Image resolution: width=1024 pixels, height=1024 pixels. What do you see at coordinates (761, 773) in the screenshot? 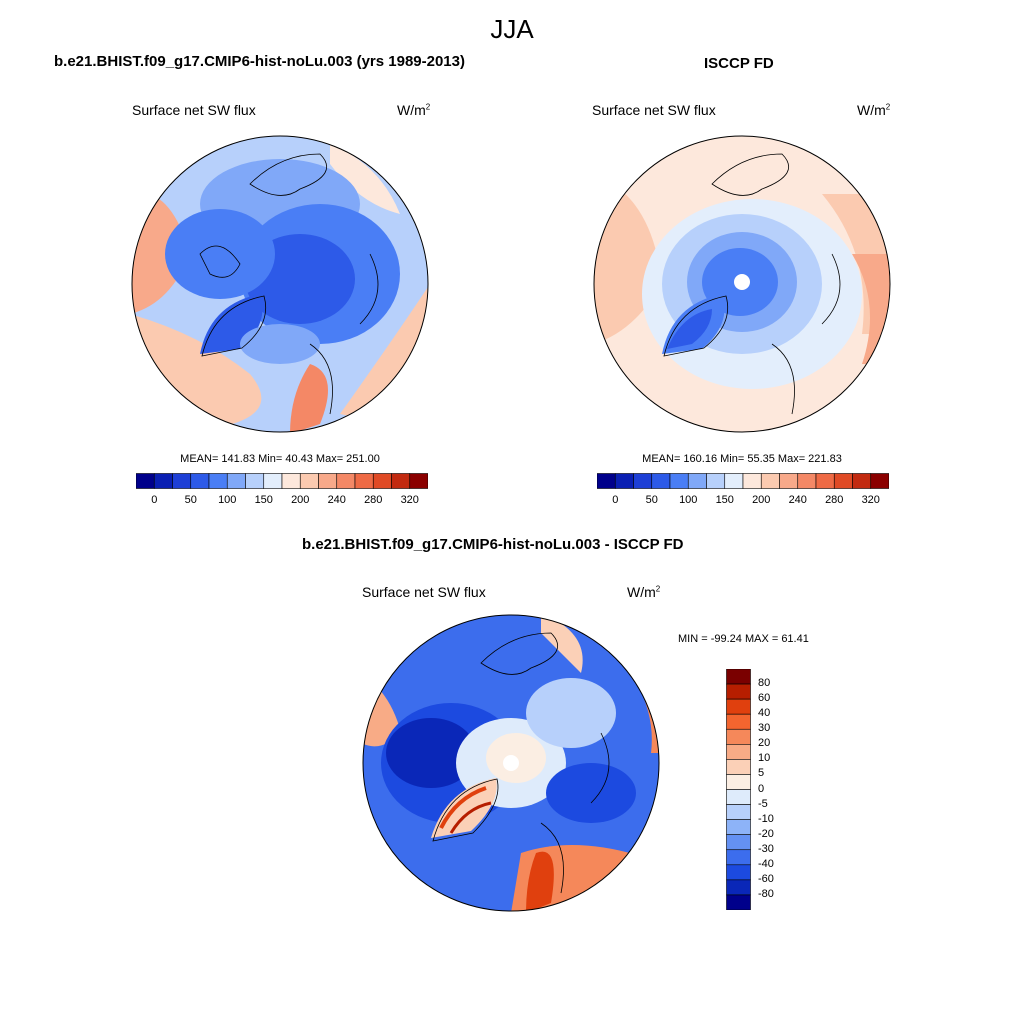
I see `panel-3-colorbar-tick-label: 5` at bounding box center [761, 773].